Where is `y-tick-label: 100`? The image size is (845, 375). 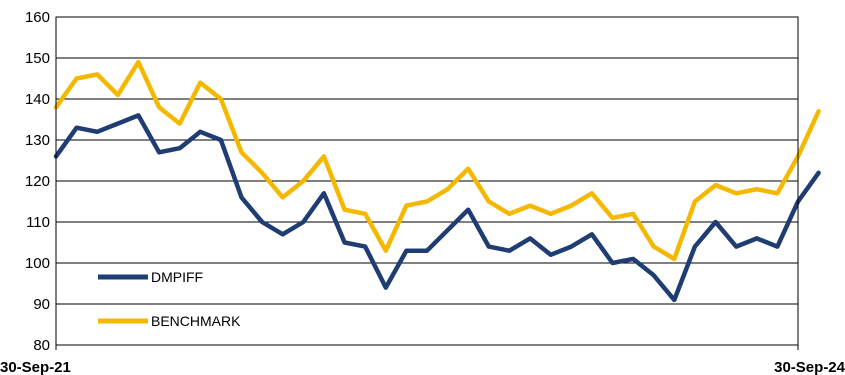
y-tick-label: 100 is located at coordinates (37, 263).